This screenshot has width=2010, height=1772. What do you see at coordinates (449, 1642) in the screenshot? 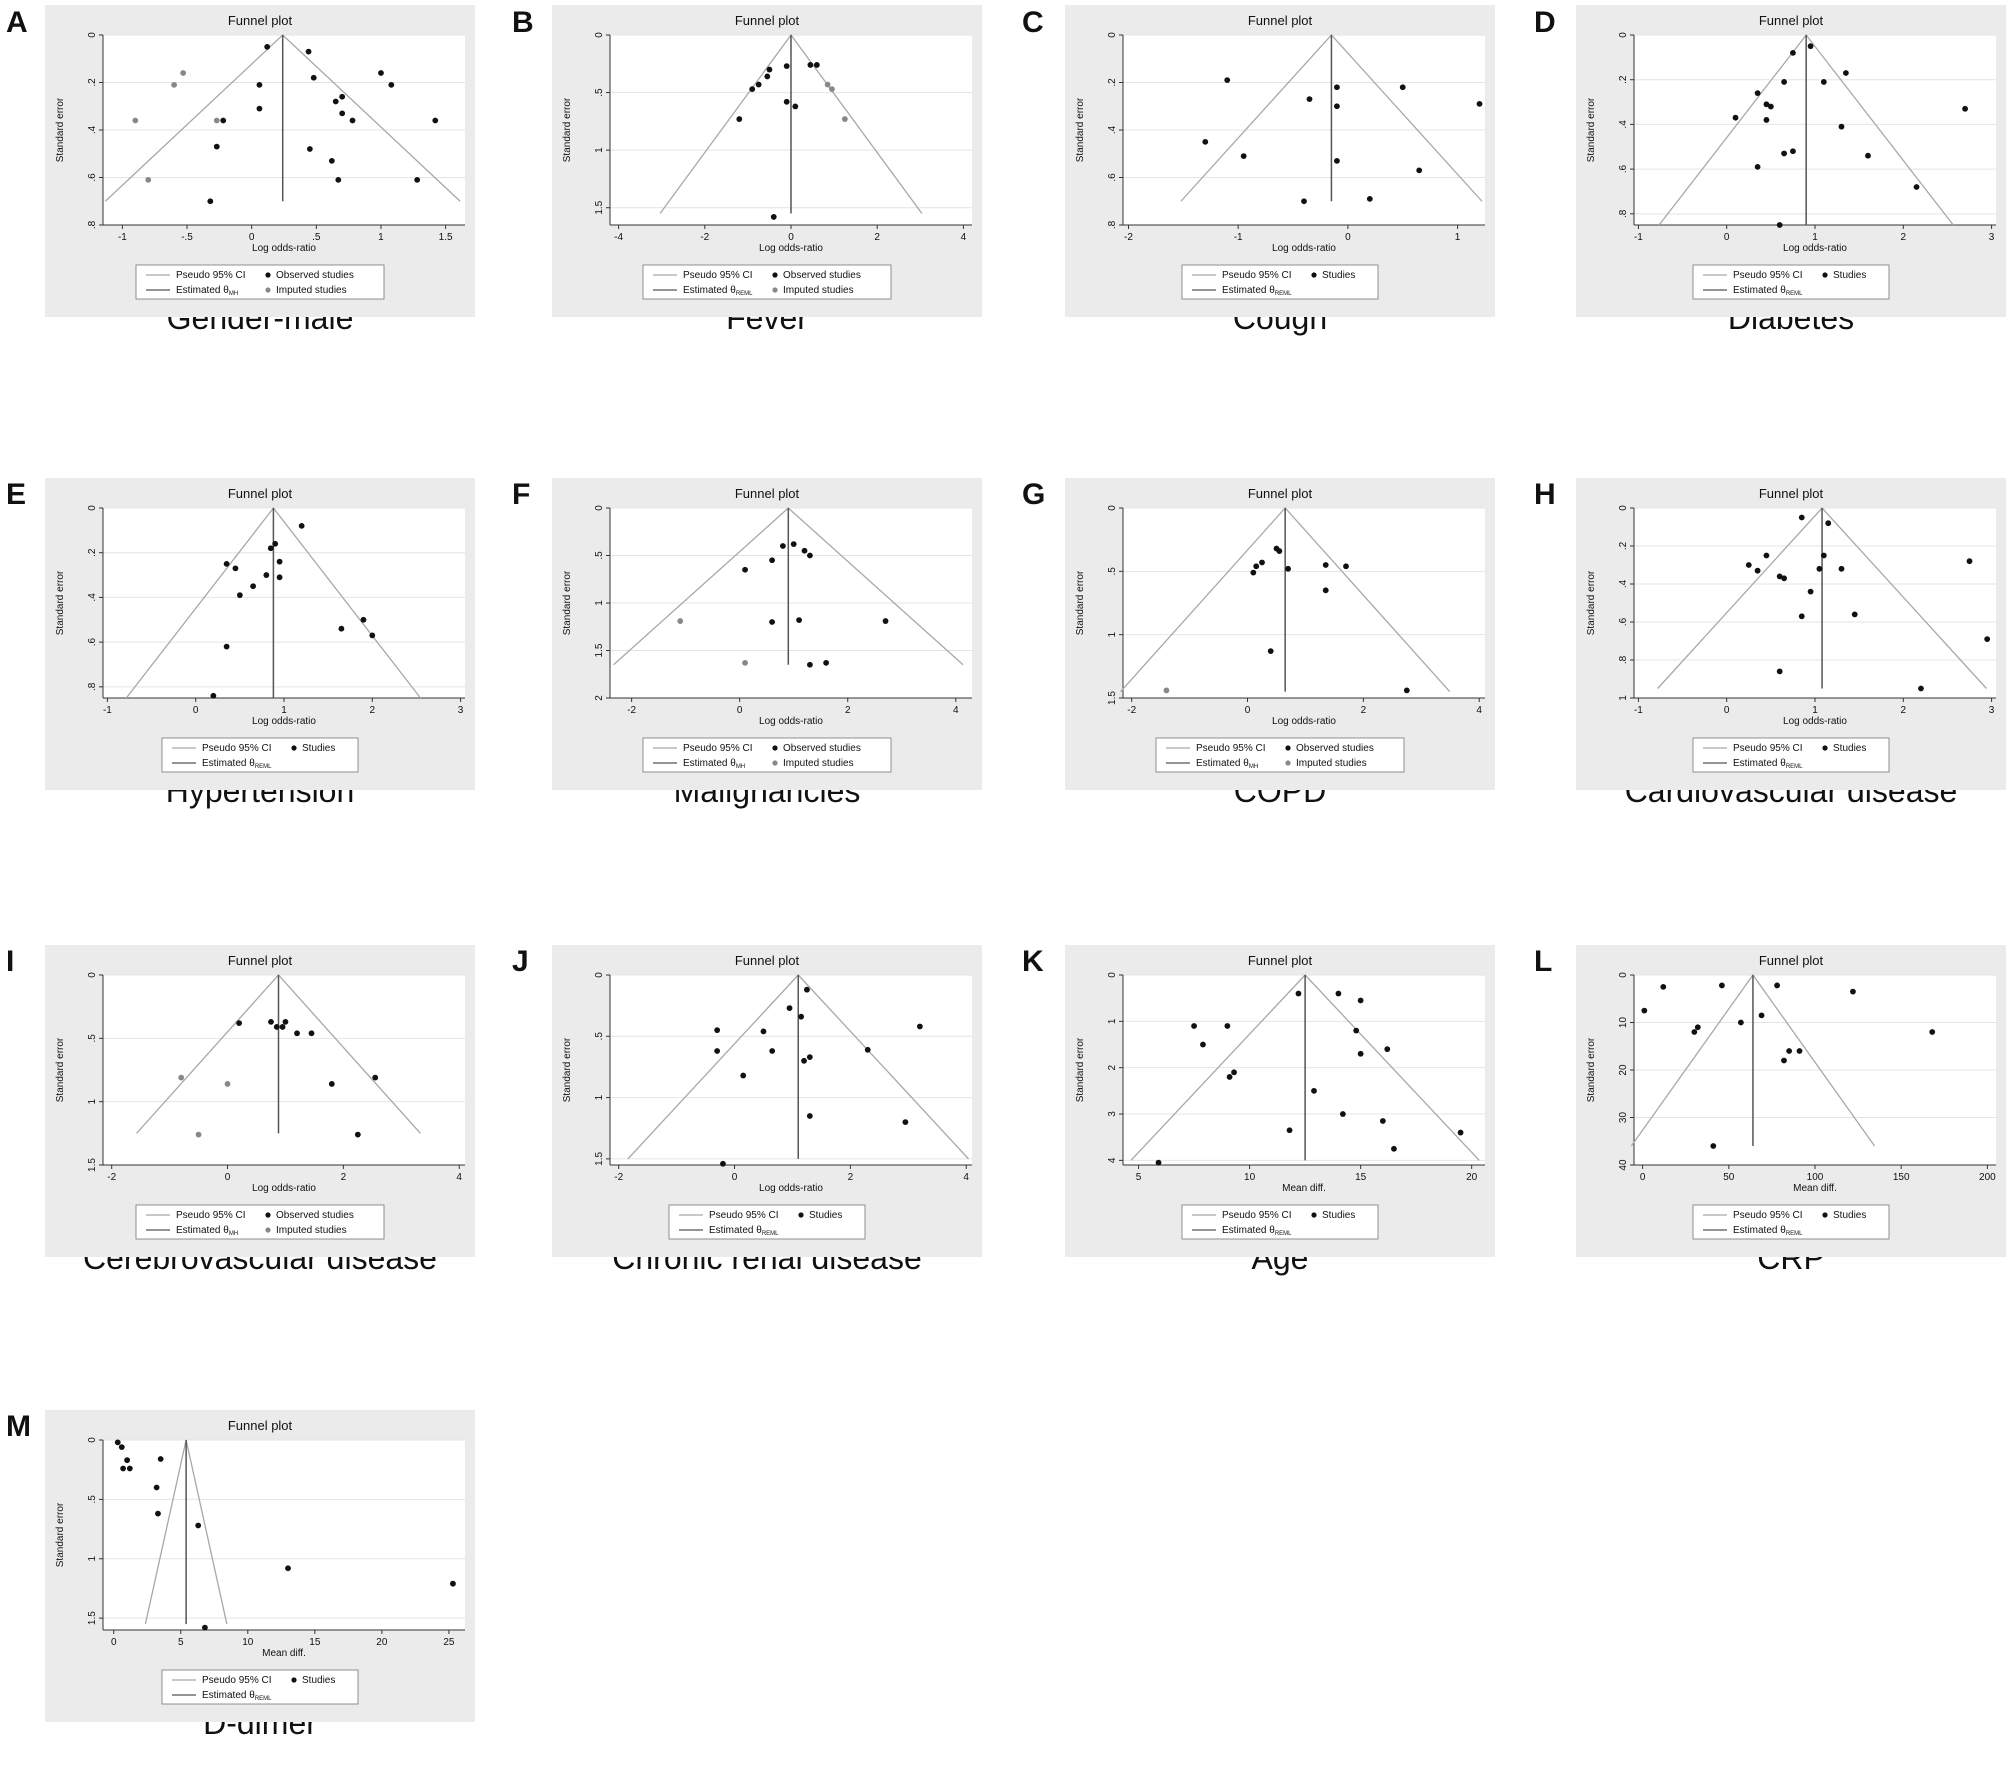
I see `x-tick-label: 25` at bounding box center [449, 1642].